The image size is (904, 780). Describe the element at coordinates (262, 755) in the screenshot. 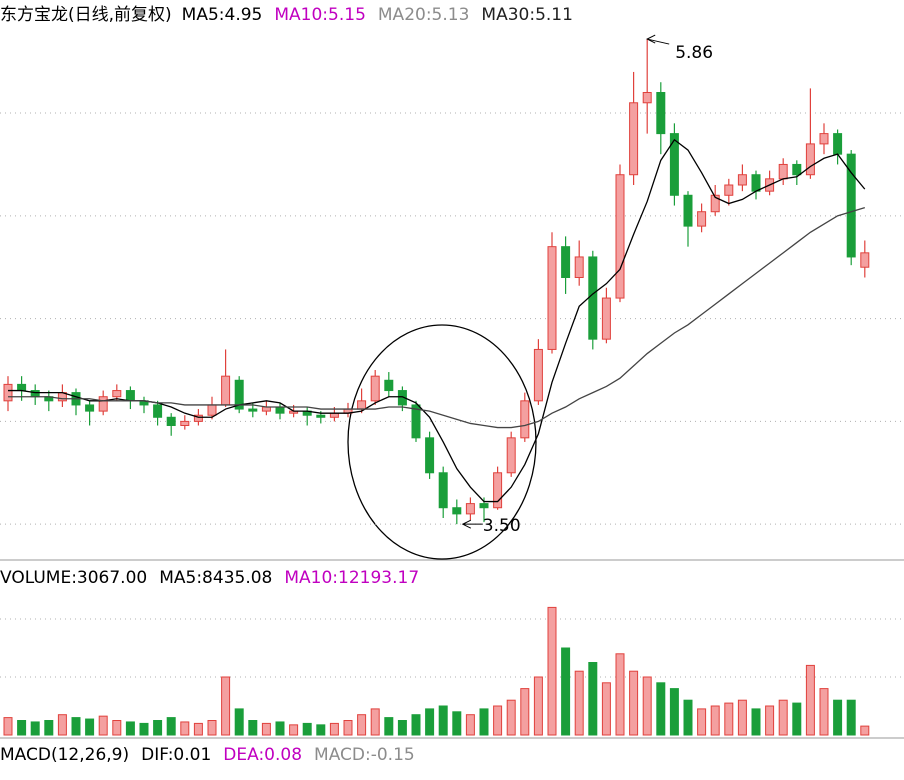

I see `legend-entry: DEA:0.08` at that location.